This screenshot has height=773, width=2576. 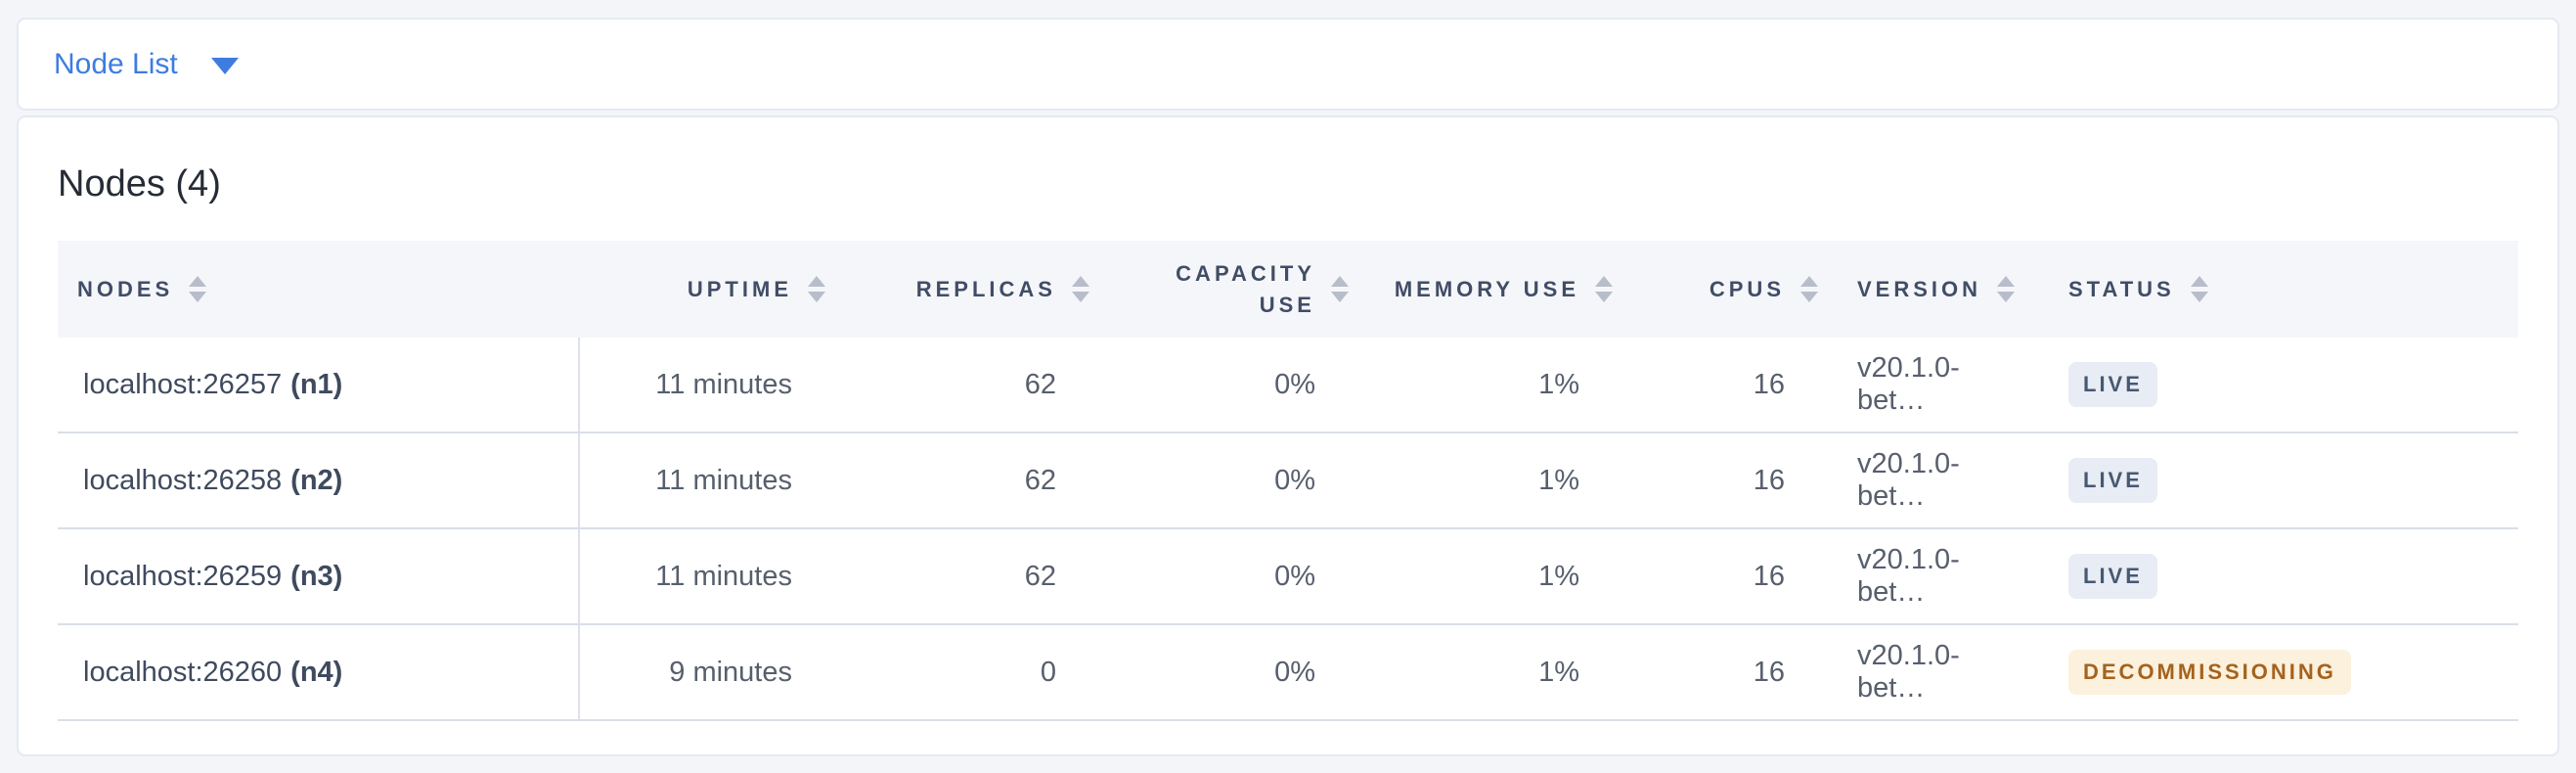 I want to click on view-dropdown: Node List, so click(x=146, y=65).